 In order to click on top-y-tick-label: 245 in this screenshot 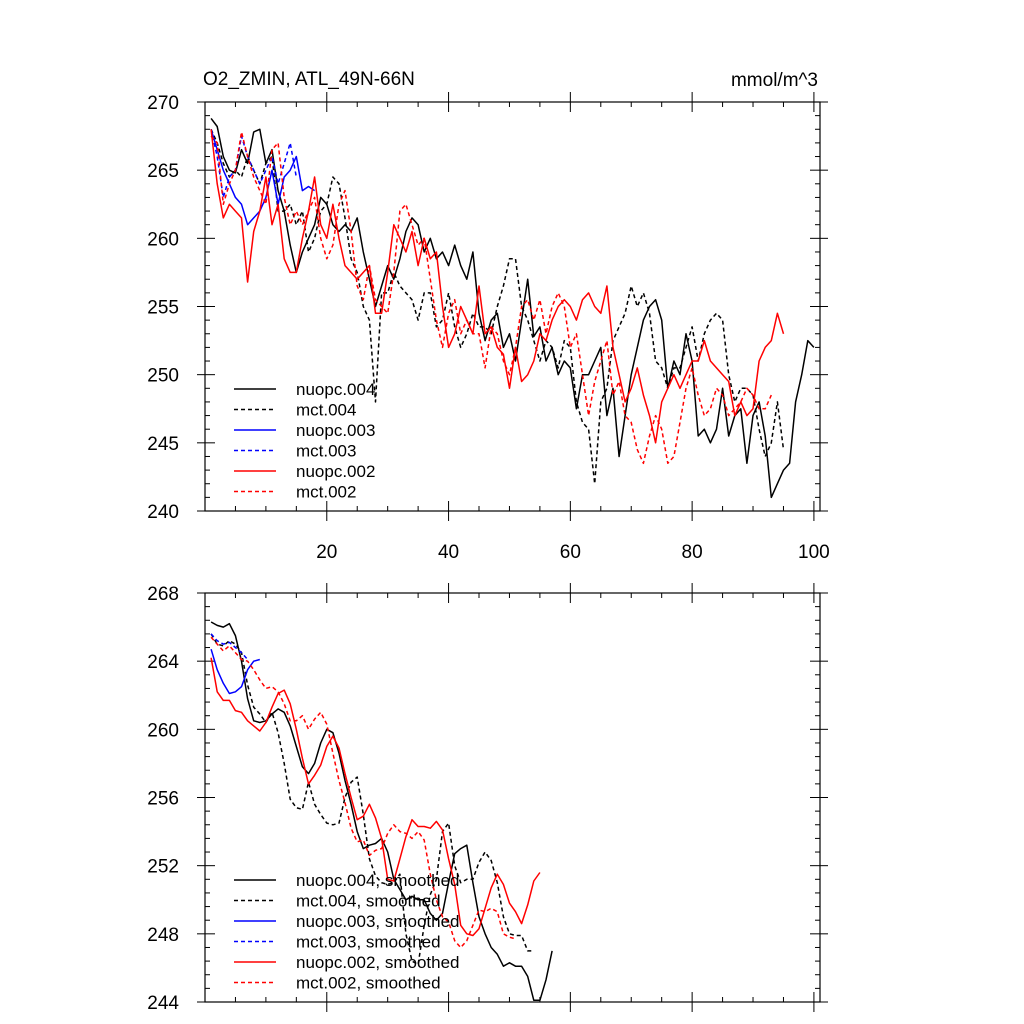, I will do `click(163, 444)`.